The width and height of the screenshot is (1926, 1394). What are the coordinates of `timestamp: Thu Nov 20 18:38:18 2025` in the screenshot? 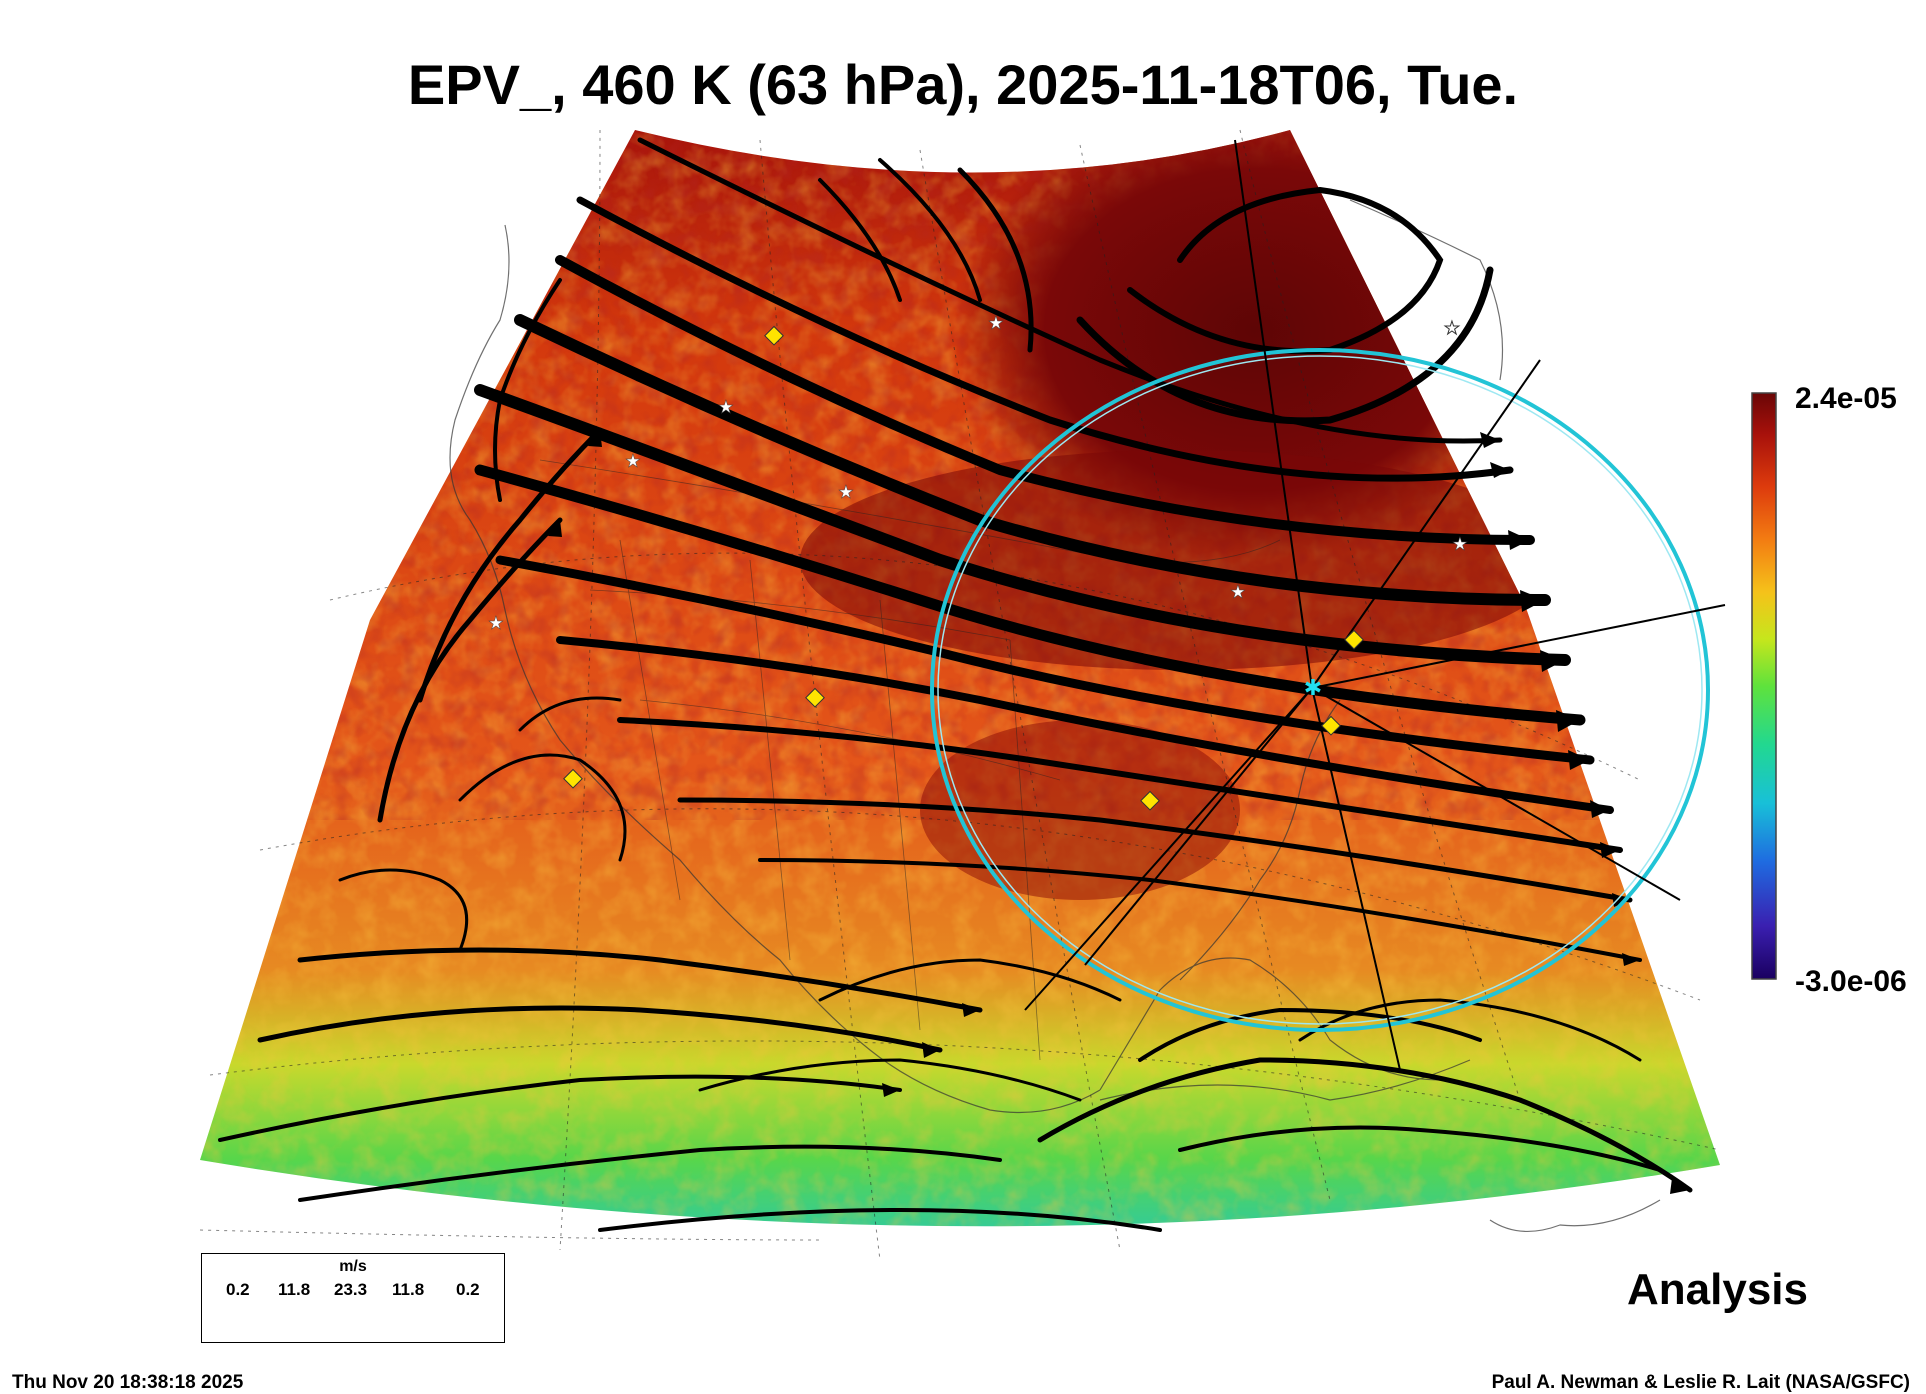 It's located at (128, 1382).